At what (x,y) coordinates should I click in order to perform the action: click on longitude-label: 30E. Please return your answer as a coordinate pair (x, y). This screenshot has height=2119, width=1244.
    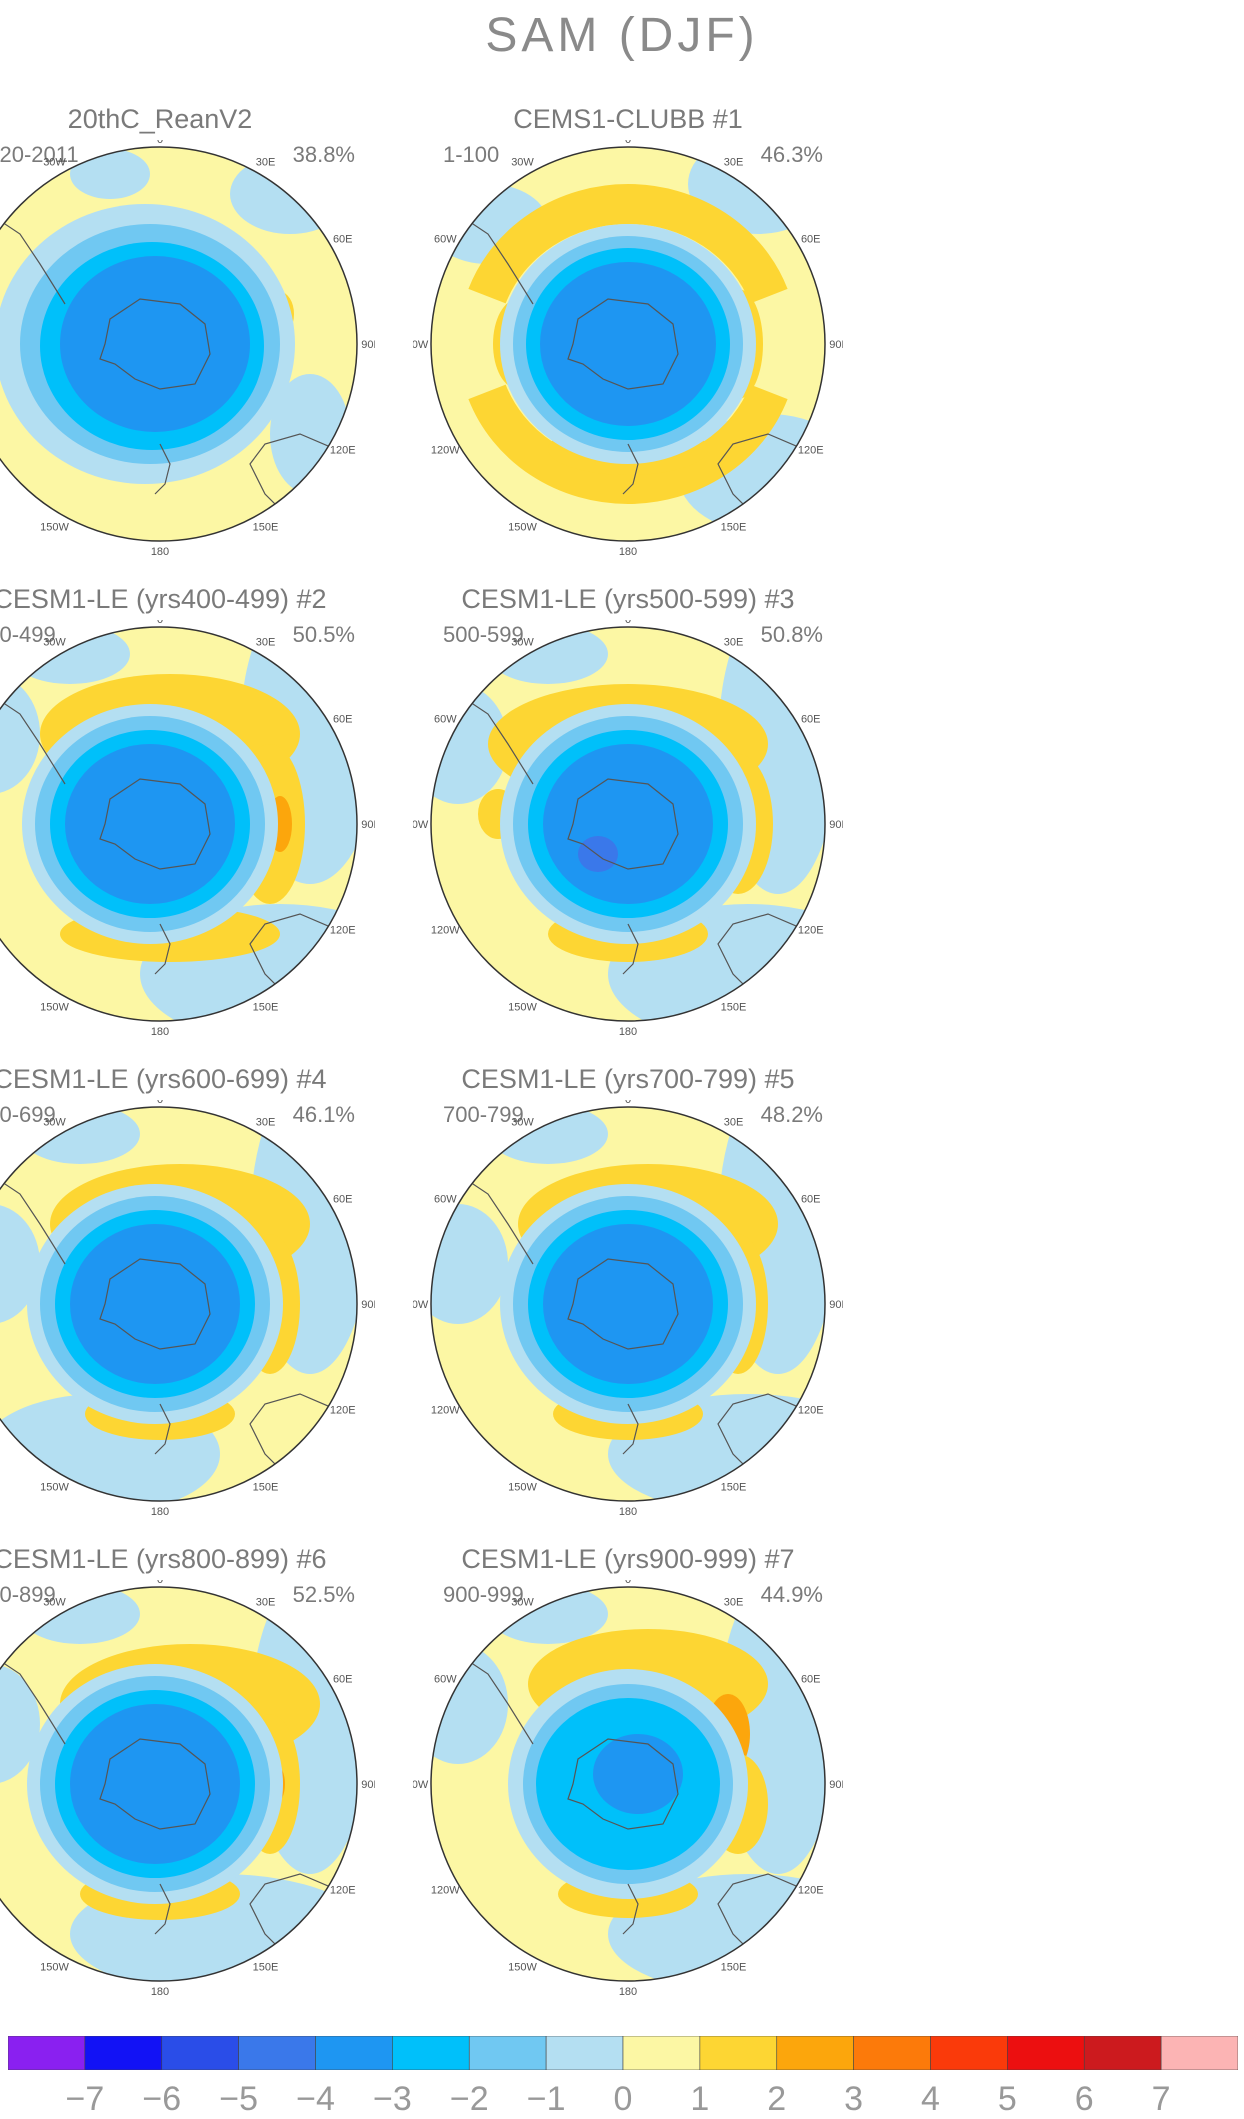
    Looking at the image, I should click on (266, 642).